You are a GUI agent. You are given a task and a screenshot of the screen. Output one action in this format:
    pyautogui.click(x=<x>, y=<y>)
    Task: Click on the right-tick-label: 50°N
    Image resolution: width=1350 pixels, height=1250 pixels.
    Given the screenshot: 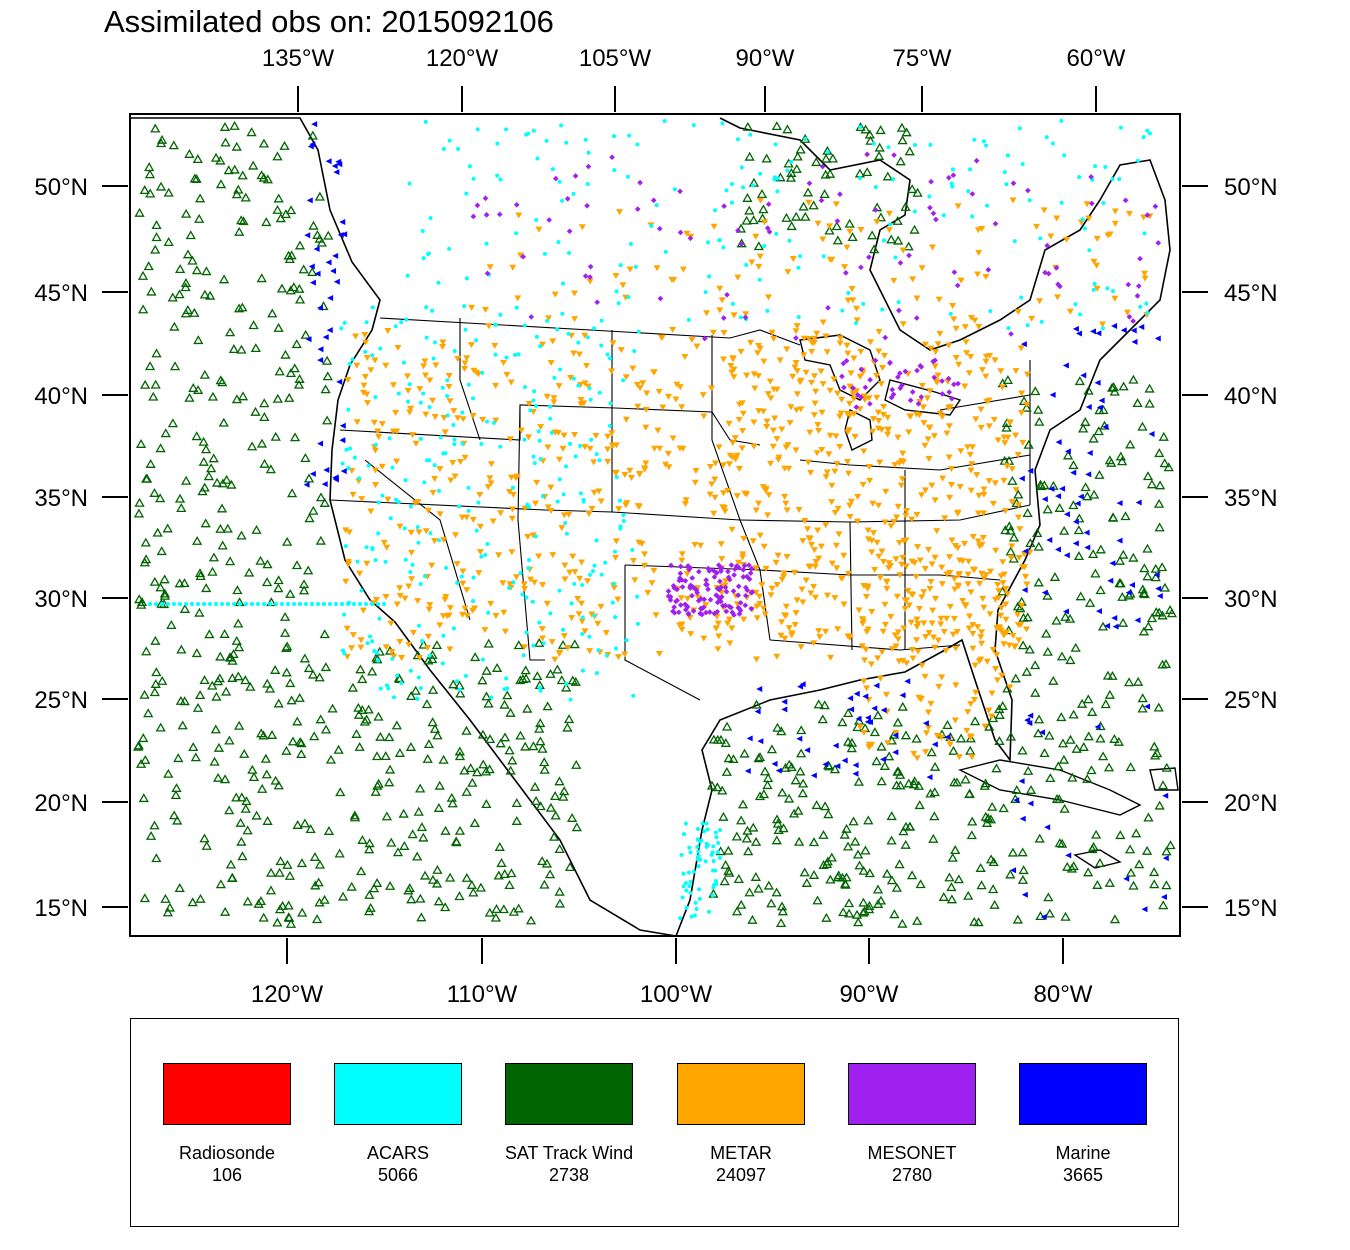 What is the action you would take?
    pyautogui.click(x=1251, y=187)
    